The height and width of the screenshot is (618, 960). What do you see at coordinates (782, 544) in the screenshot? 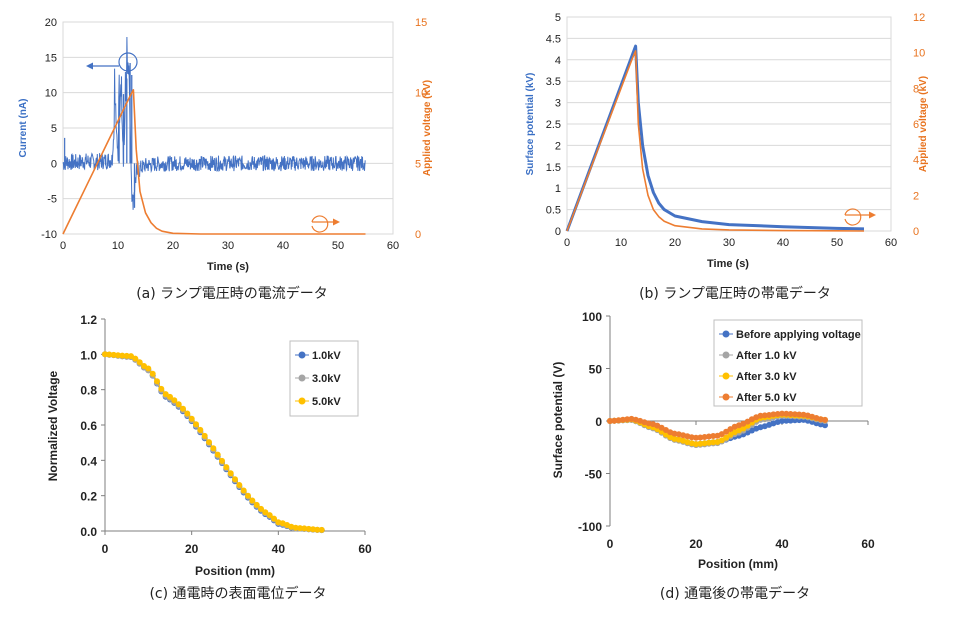
I see `d-xtick-label: 40` at bounding box center [782, 544].